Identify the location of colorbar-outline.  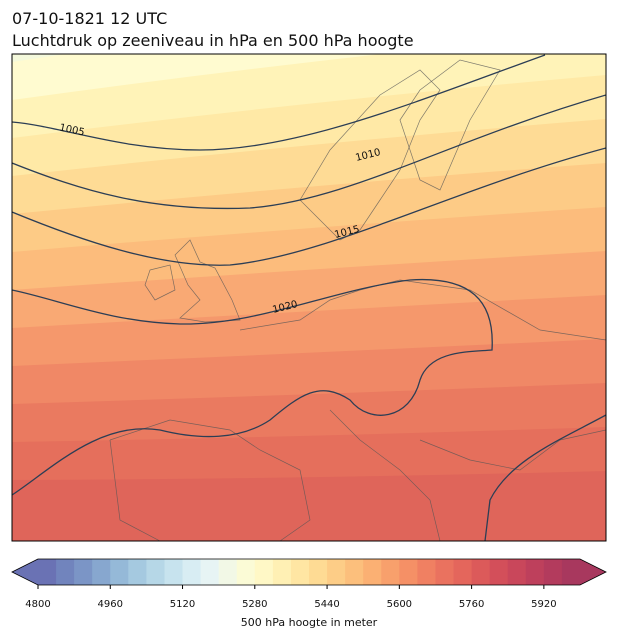
(309, 572).